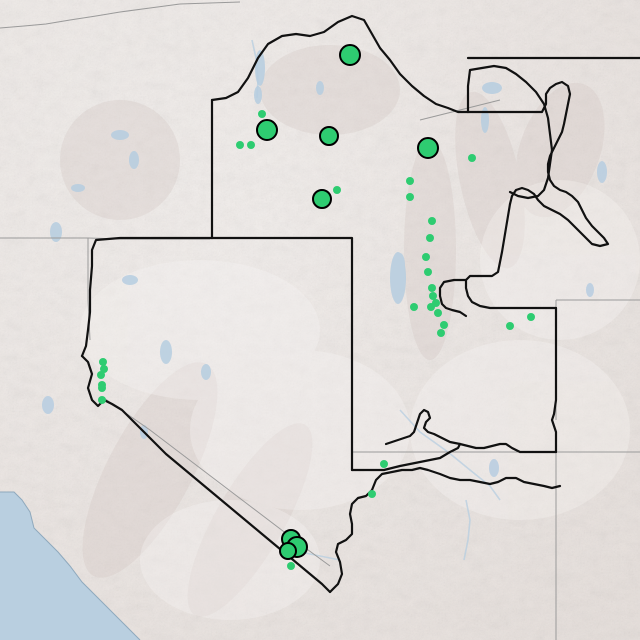 This screenshot has height=640, width=640. What do you see at coordinates (147, 297) in the screenshot?
I see `border-oregon-south` at bounding box center [147, 297].